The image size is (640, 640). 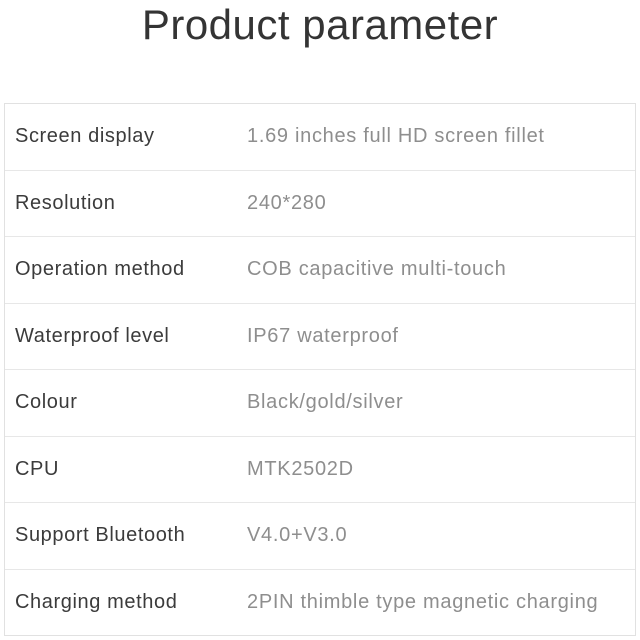 I want to click on spec-value: 2PIN thimble type magnetic charging, so click(x=423, y=601).